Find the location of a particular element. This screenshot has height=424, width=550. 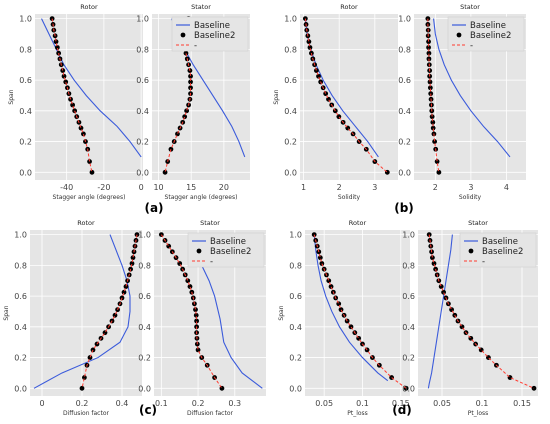

x-tick-label: 4 is located at coordinates (506, 187).